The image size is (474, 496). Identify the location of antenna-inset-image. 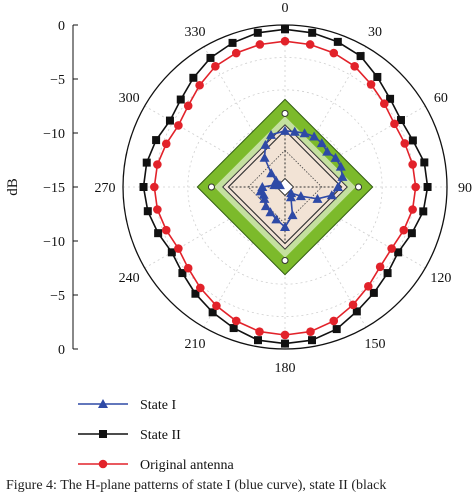
(285, 187).